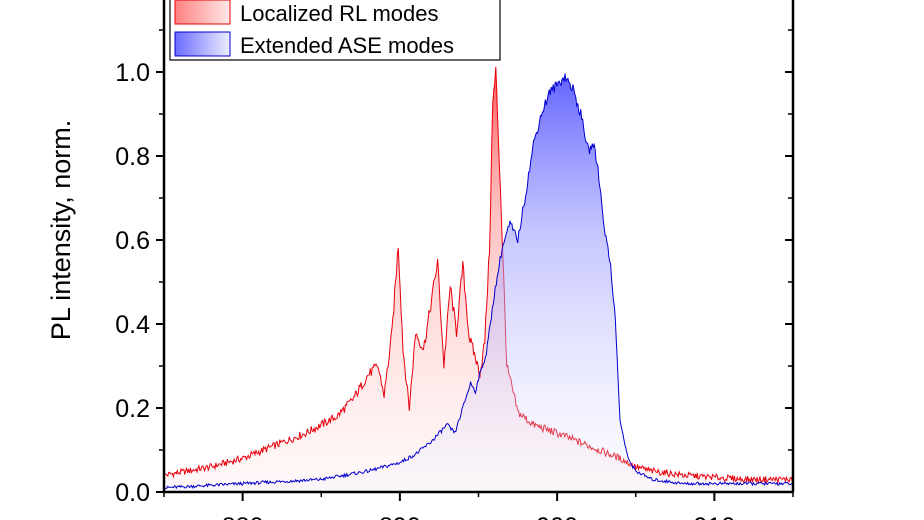  What do you see at coordinates (557, 516) in the screenshot?
I see `x-tick-label: 900` at bounding box center [557, 516].